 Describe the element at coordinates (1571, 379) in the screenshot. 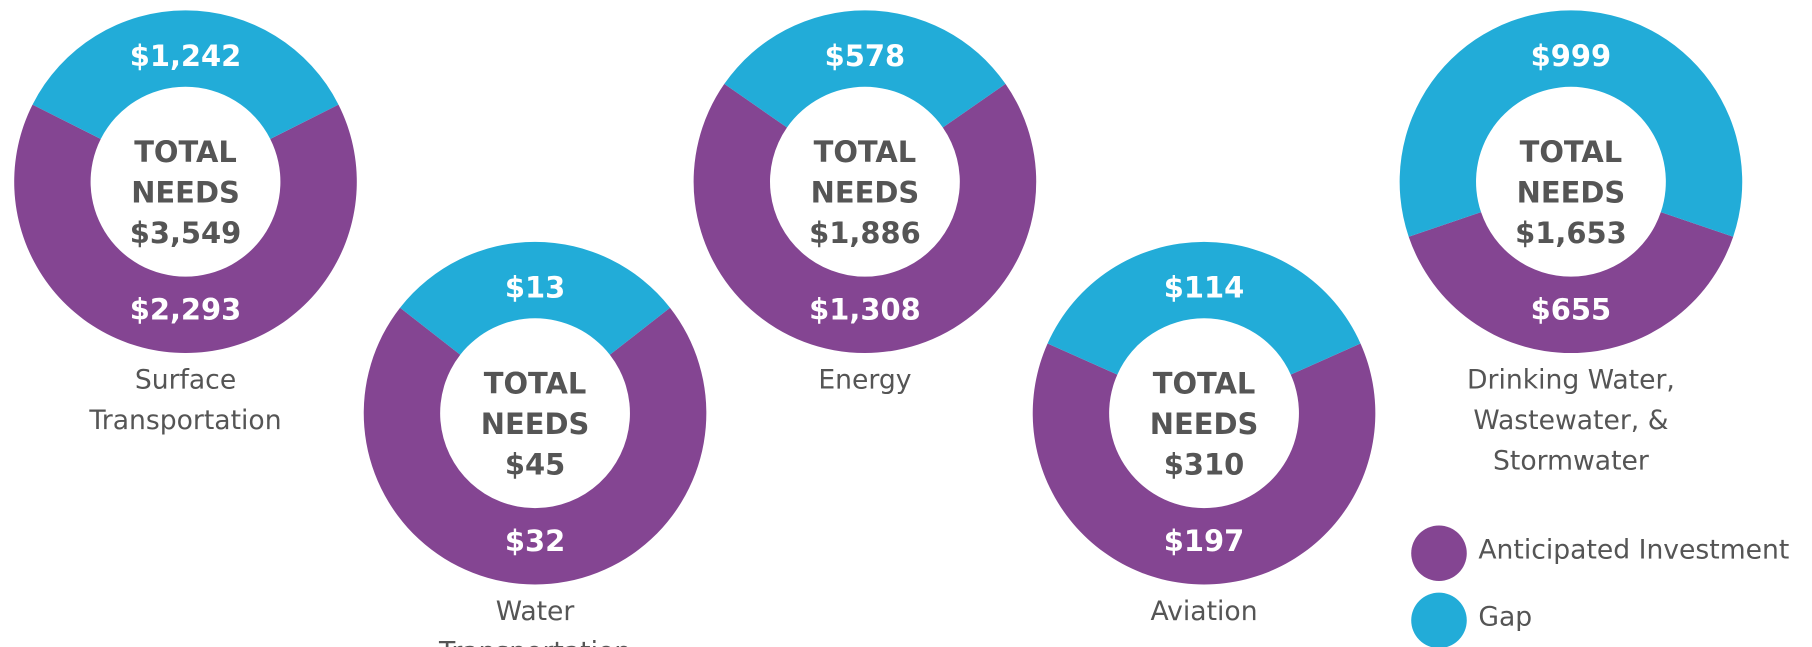

I see `chart-title: Drinking Water,` at that location.